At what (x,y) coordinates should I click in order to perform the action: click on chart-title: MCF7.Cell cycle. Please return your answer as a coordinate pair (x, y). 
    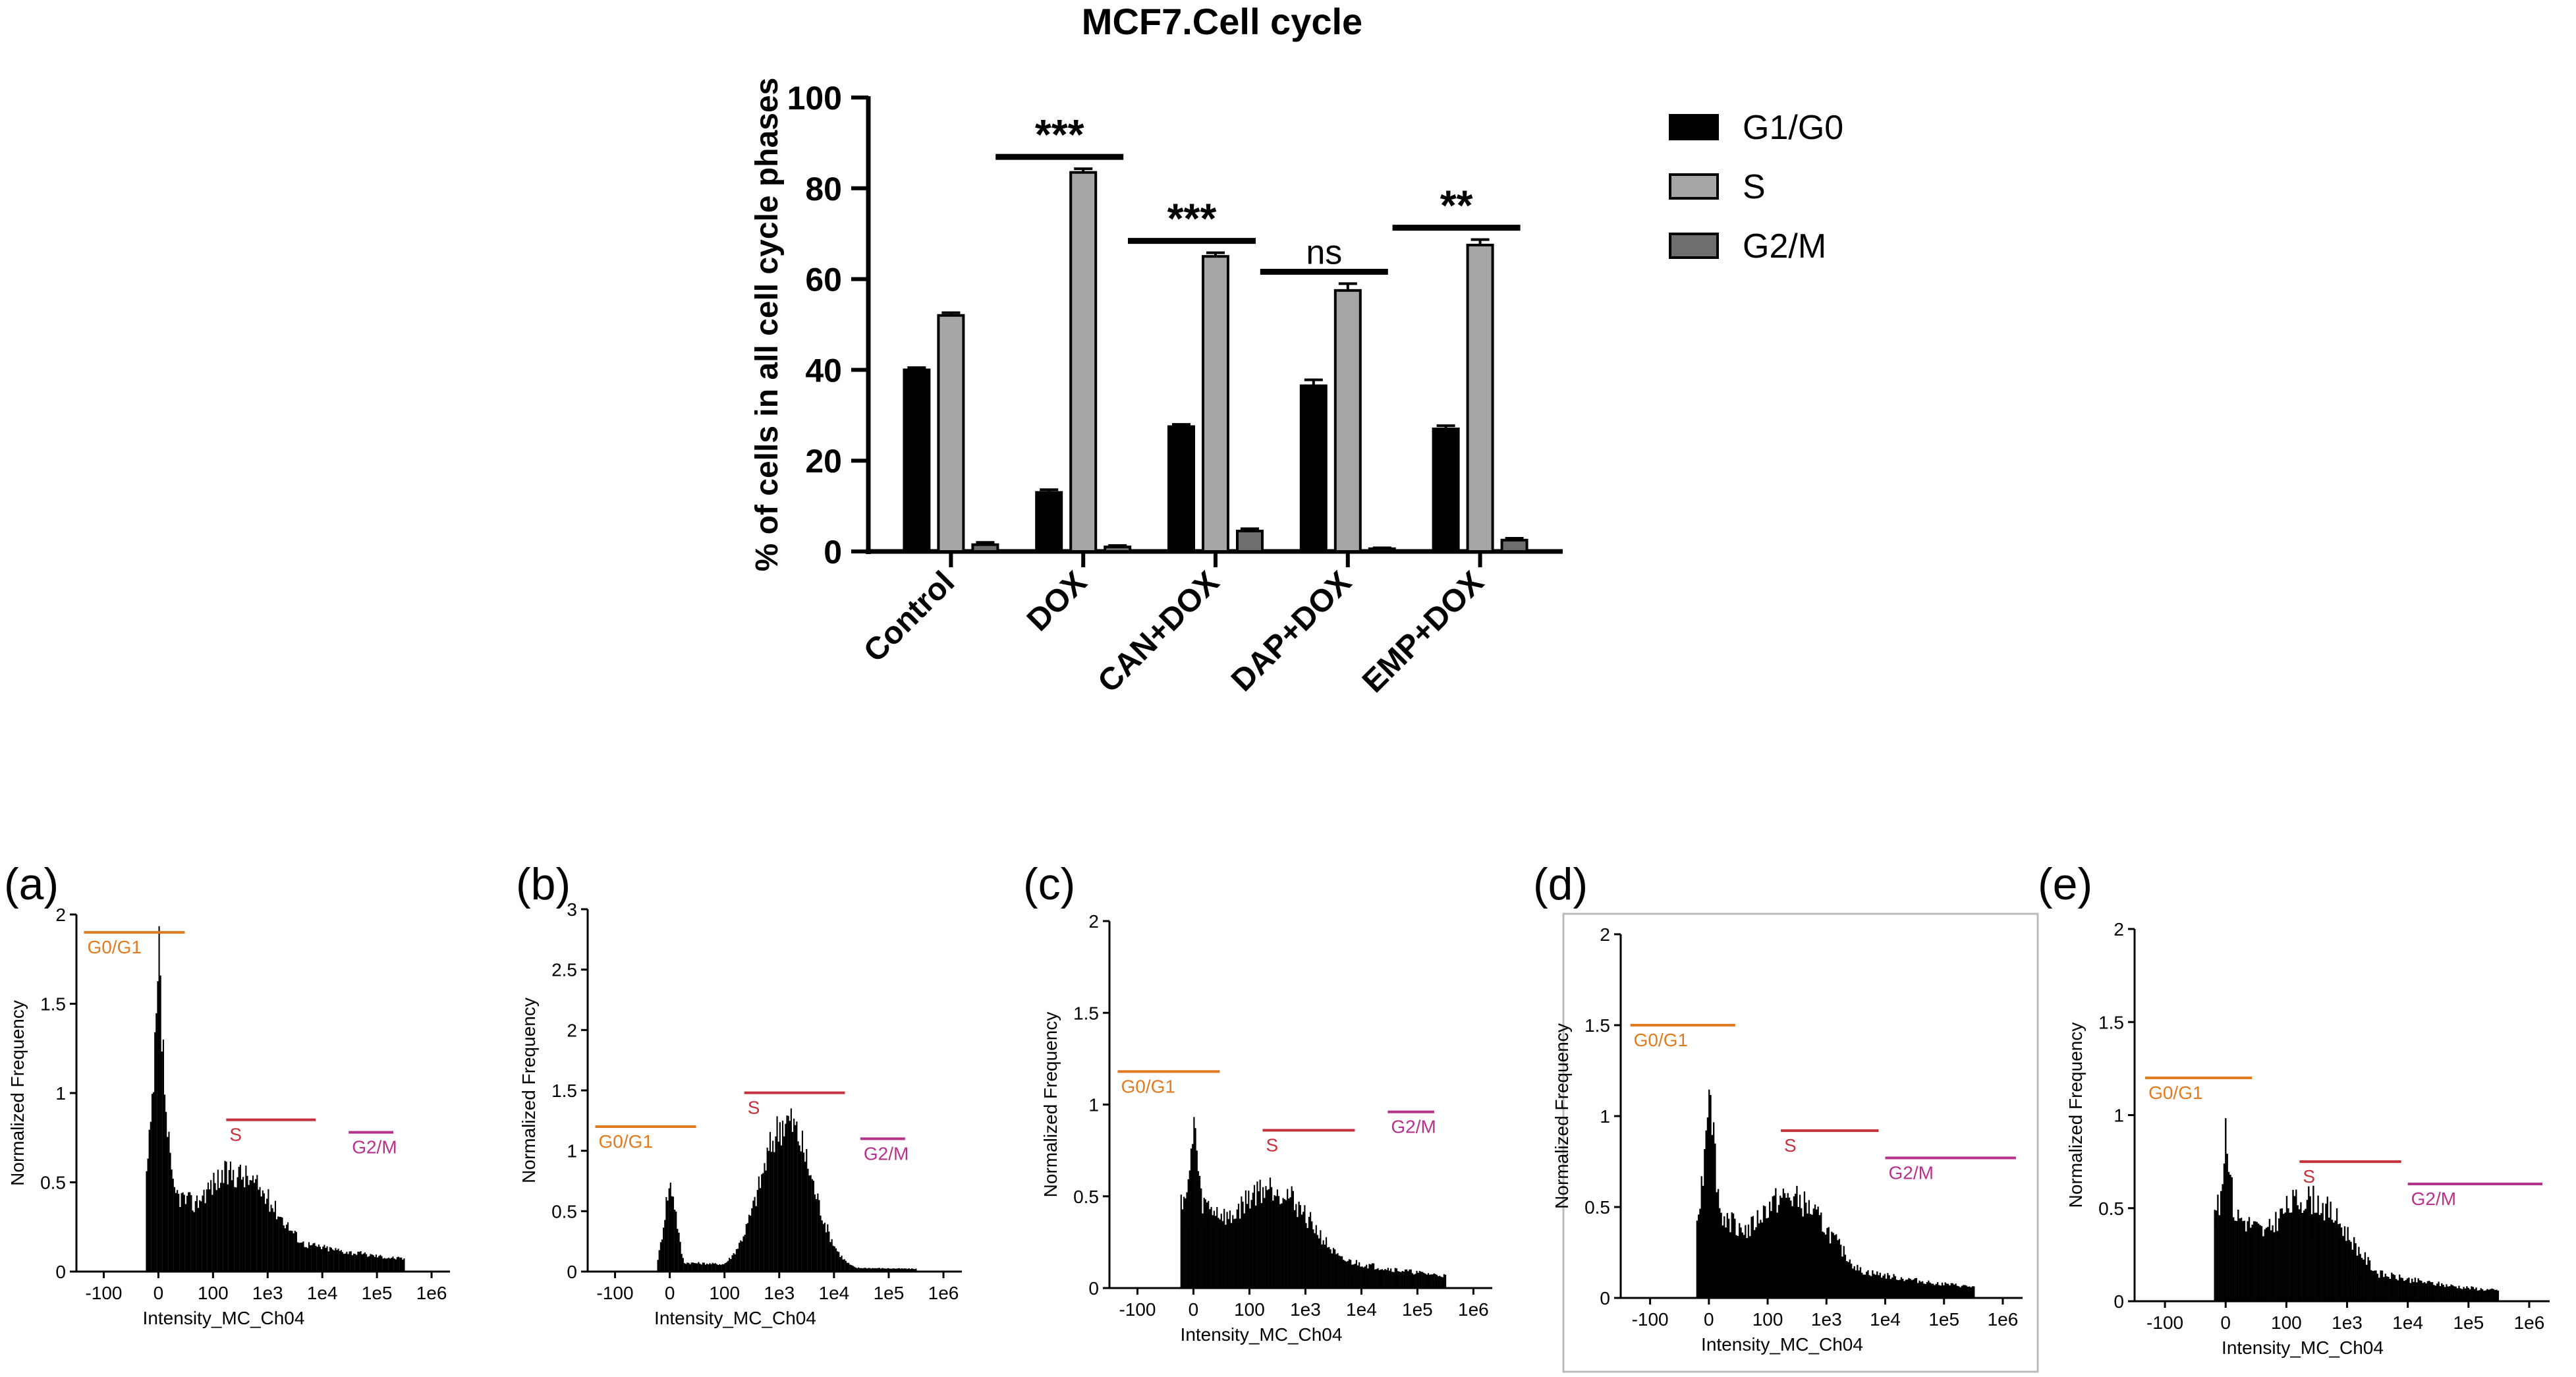
    Looking at the image, I should click on (1222, 21).